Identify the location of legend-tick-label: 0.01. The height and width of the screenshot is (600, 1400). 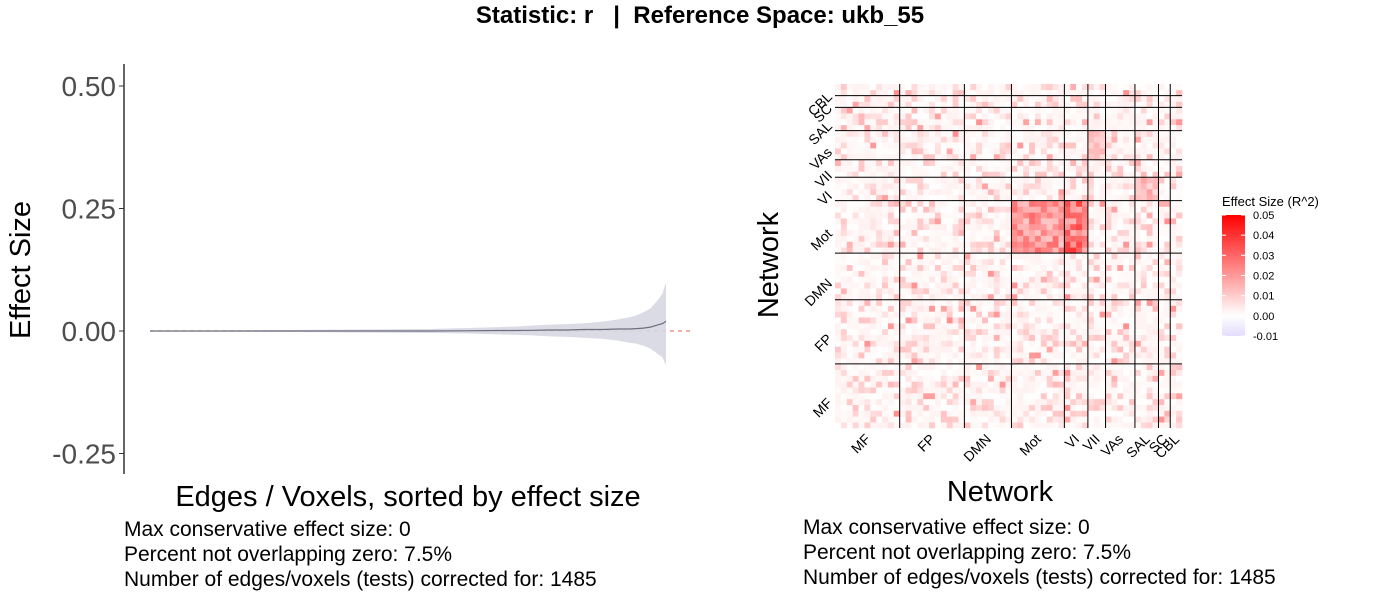
(1263, 297).